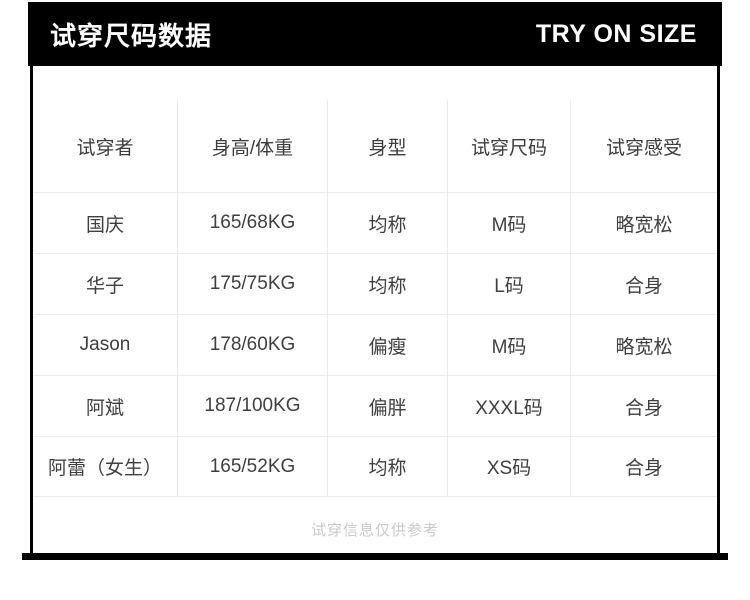 Image resolution: width=750 pixels, height=600 pixels. I want to click on cell-fitter: 华子, so click(104, 286).